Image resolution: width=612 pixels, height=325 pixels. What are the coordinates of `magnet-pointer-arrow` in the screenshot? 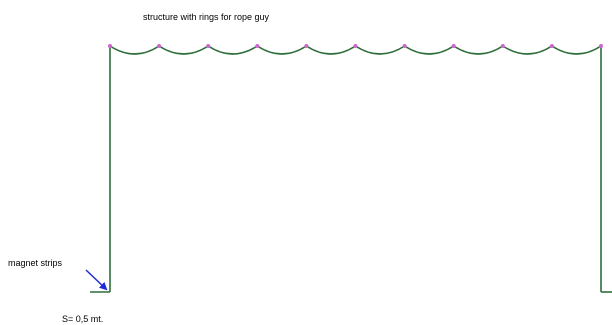 It's located at (96, 280).